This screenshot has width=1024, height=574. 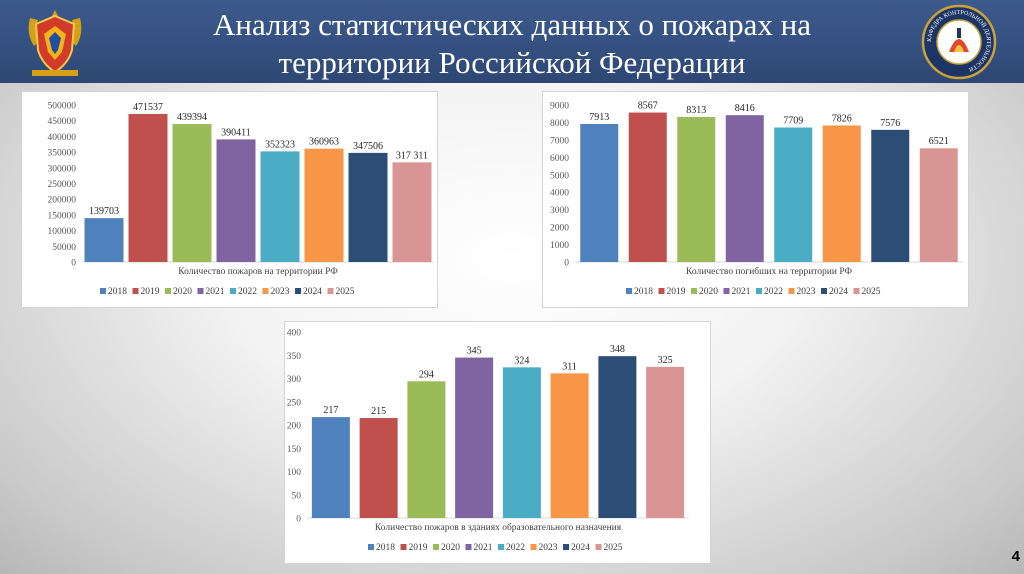 What do you see at coordinates (294, 450) in the screenshot?
I see `y-tick-label: 150` at bounding box center [294, 450].